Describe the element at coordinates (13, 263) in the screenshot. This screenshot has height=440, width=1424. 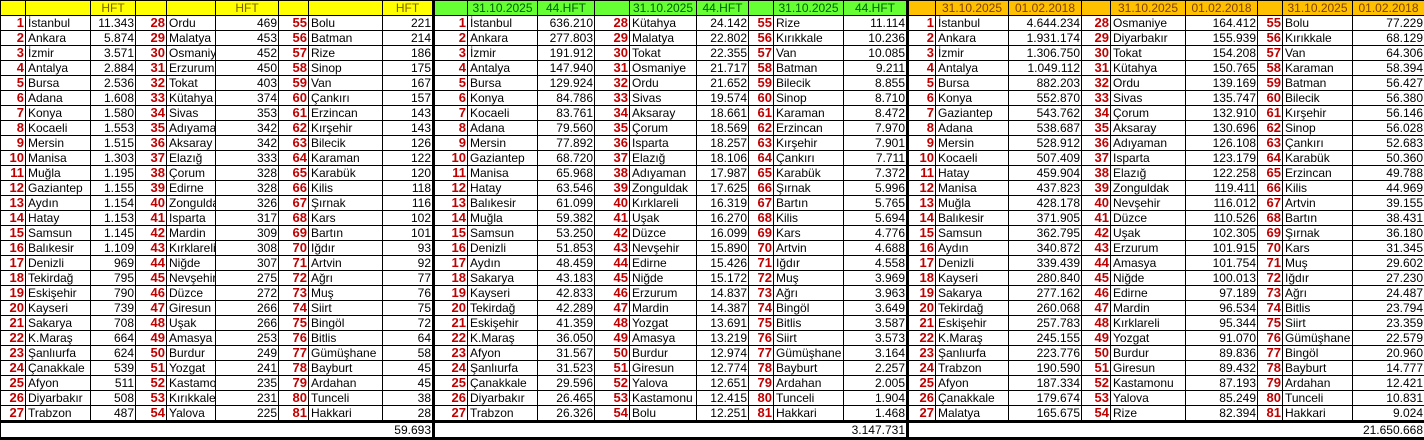
I see `rank-cell: 17` at that location.